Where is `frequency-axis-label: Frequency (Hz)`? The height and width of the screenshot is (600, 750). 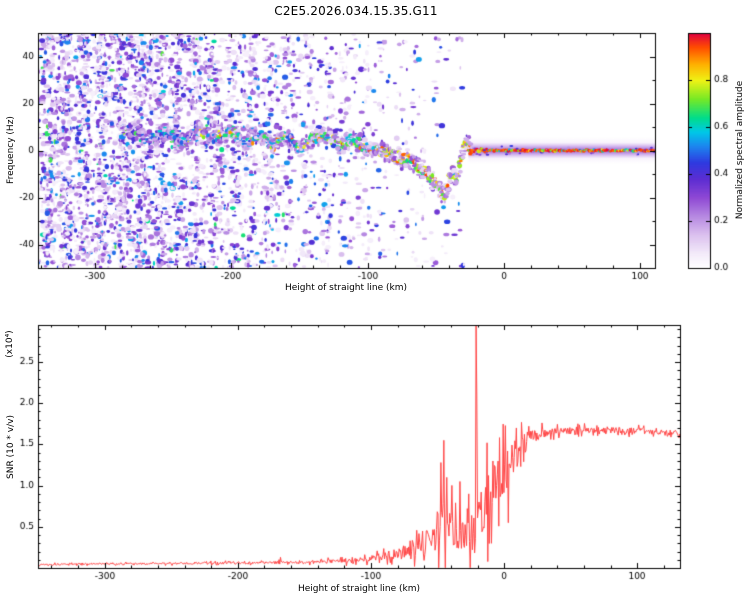 frequency-axis-label: Frequency (Hz) is located at coordinates (11, 150).